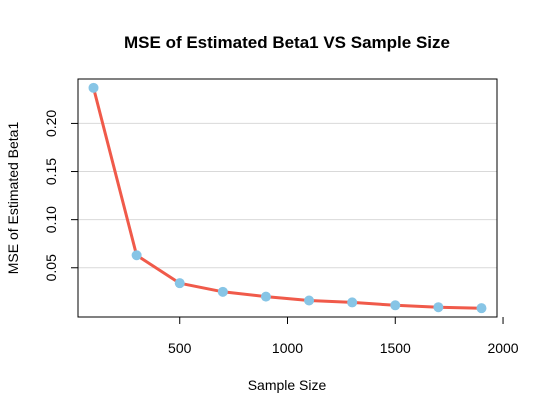  I want to click on x-tick-label: 1000, so click(287, 348).